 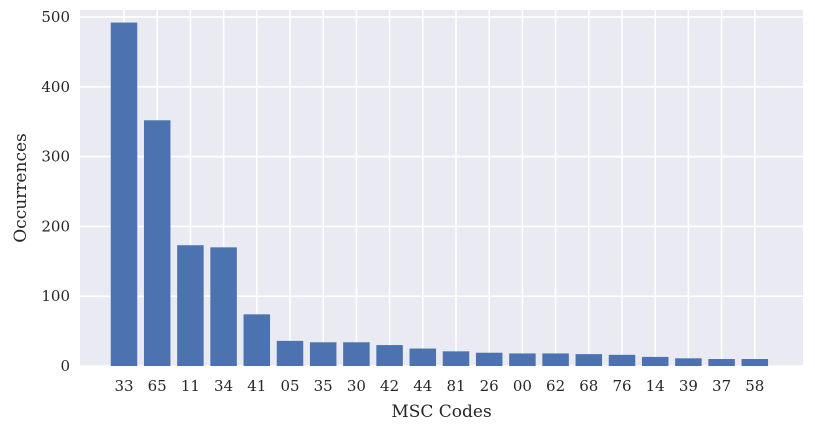 I want to click on x-tick-label: 68, so click(x=588, y=386).